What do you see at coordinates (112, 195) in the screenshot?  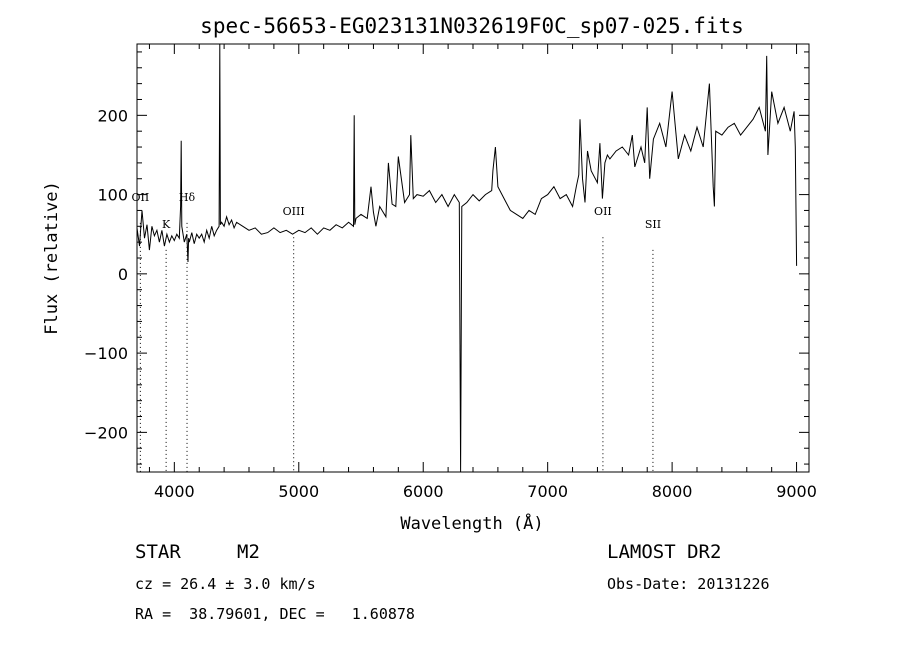 I see `y-tick-label-3: 100` at bounding box center [112, 195].